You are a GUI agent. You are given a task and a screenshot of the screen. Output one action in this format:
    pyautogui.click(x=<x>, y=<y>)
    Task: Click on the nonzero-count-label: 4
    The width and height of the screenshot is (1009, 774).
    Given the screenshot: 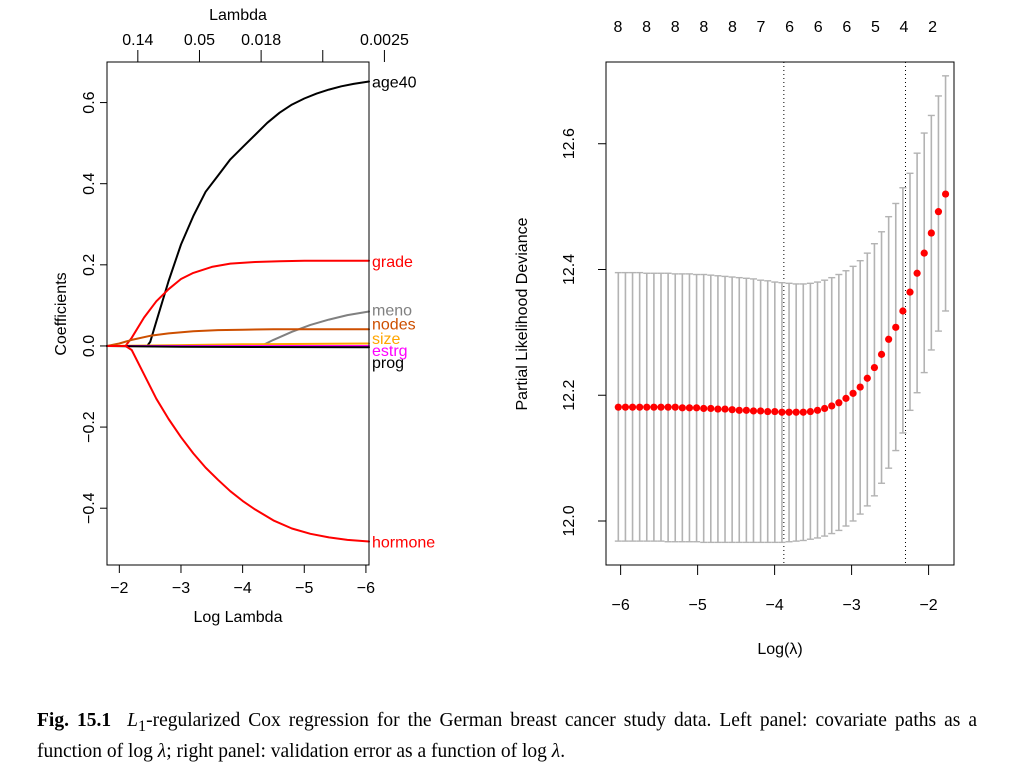 What is the action you would take?
    pyautogui.click(x=904, y=27)
    